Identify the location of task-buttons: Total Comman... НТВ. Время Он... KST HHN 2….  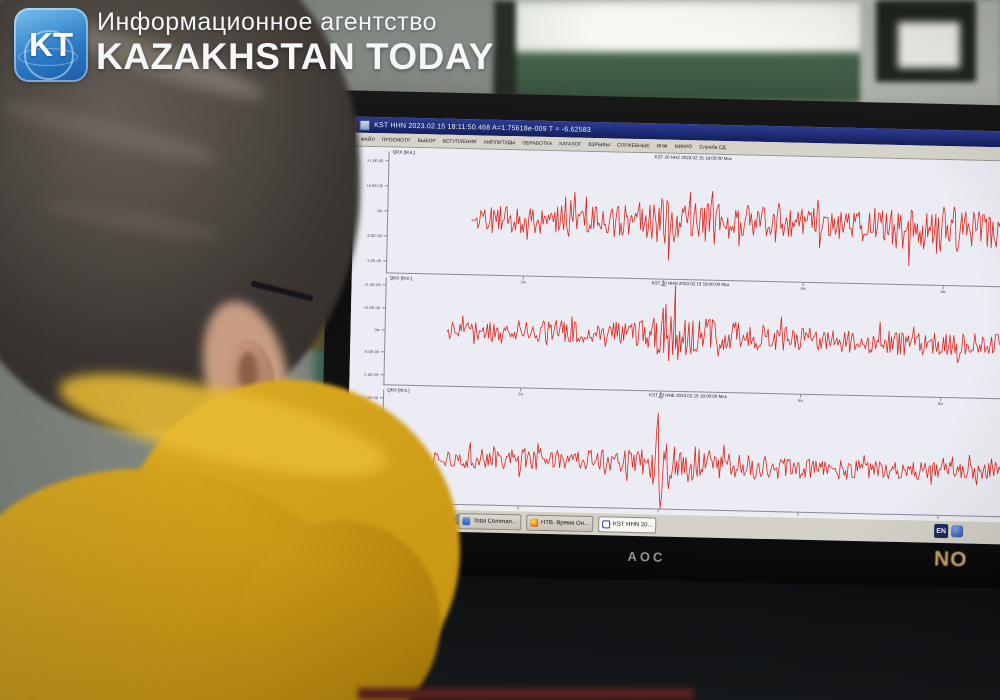
(557, 523).